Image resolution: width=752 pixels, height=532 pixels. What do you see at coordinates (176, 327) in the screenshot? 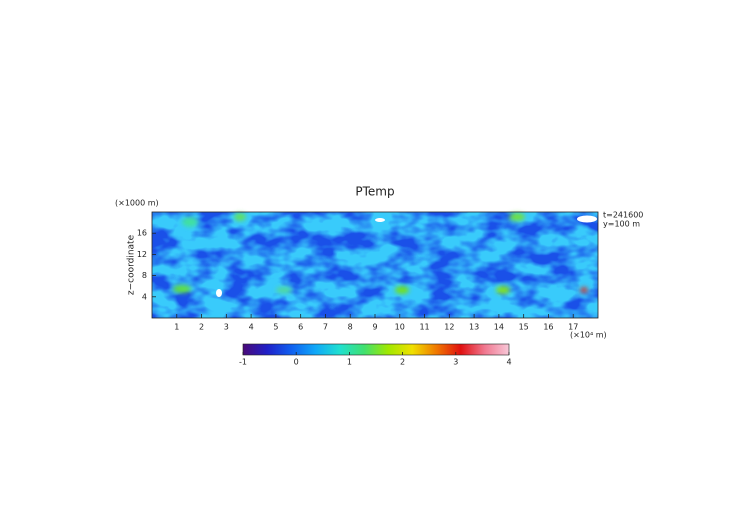
I see `x-tick-label: 1` at bounding box center [176, 327].